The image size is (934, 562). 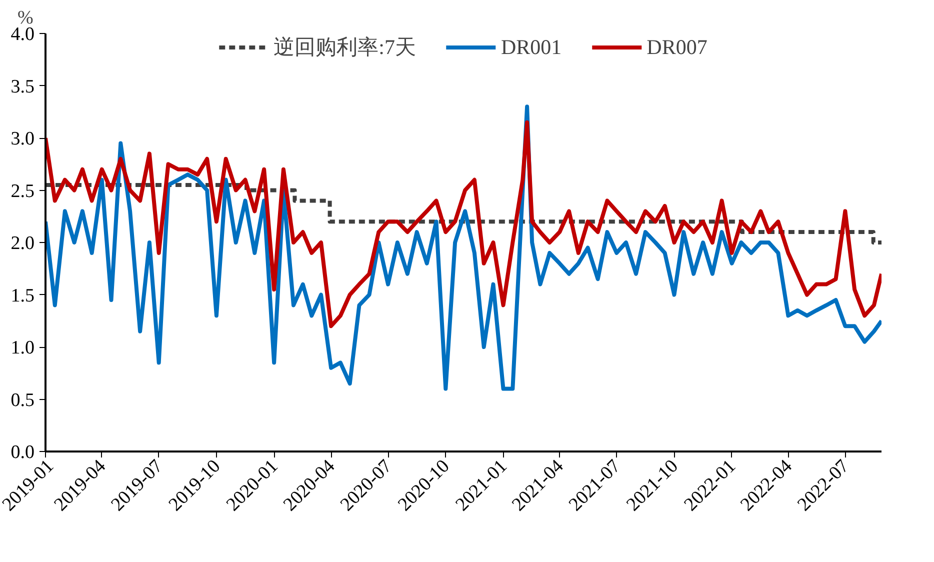 What do you see at coordinates (22, 243) in the screenshot?
I see `y-tick-label: 2.0` at bounding box center [22, 243].